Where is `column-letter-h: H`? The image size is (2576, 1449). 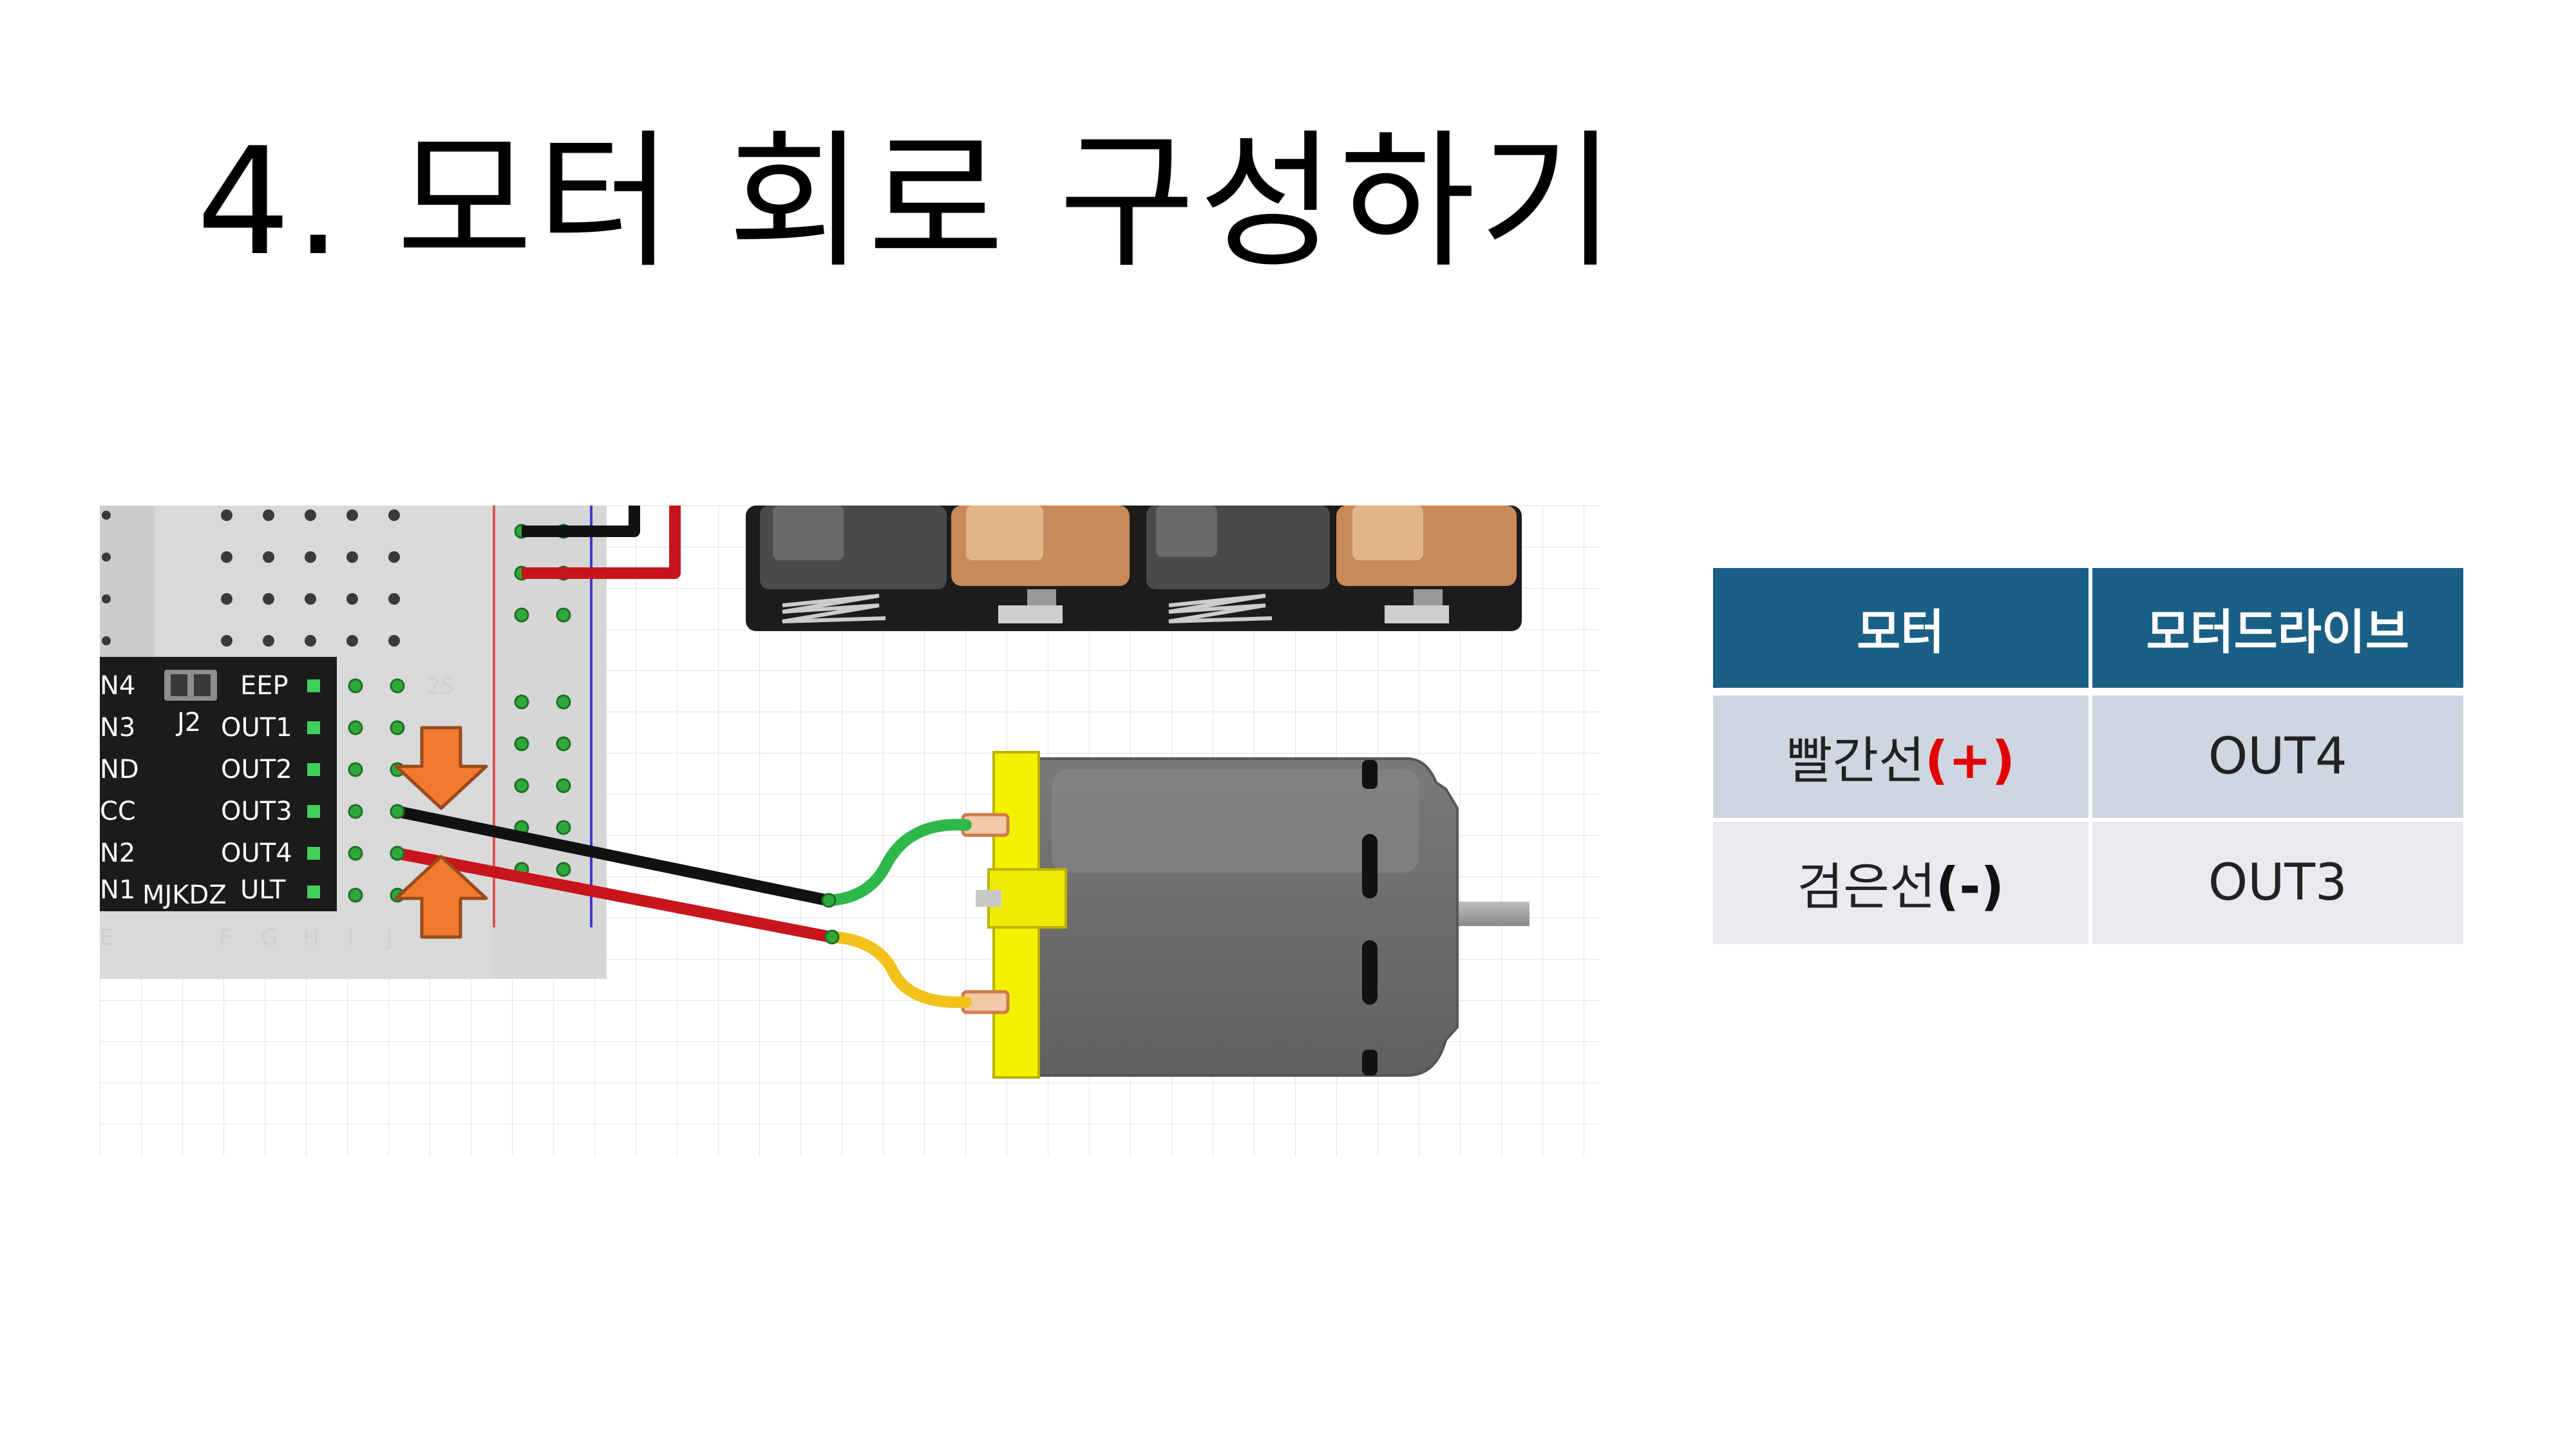 column-letter-h: H is located at coordinates (311, 938).